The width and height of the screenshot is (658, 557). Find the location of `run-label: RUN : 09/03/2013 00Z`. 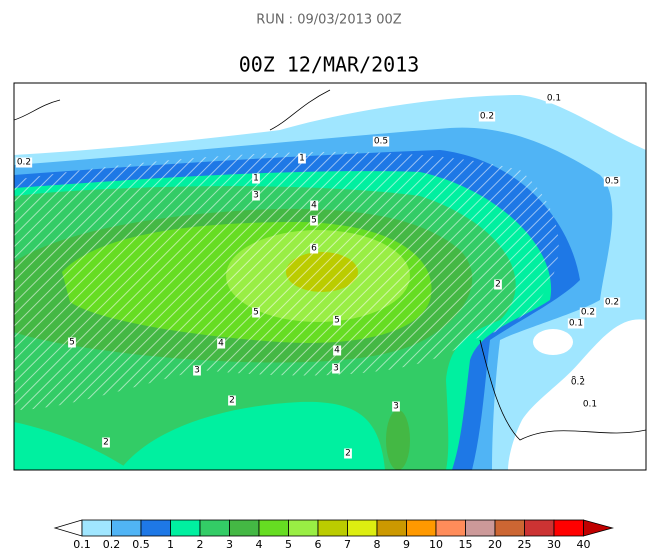

run-label: RUN : 09/03/2013 00Z is located at coordinates (329, 20).